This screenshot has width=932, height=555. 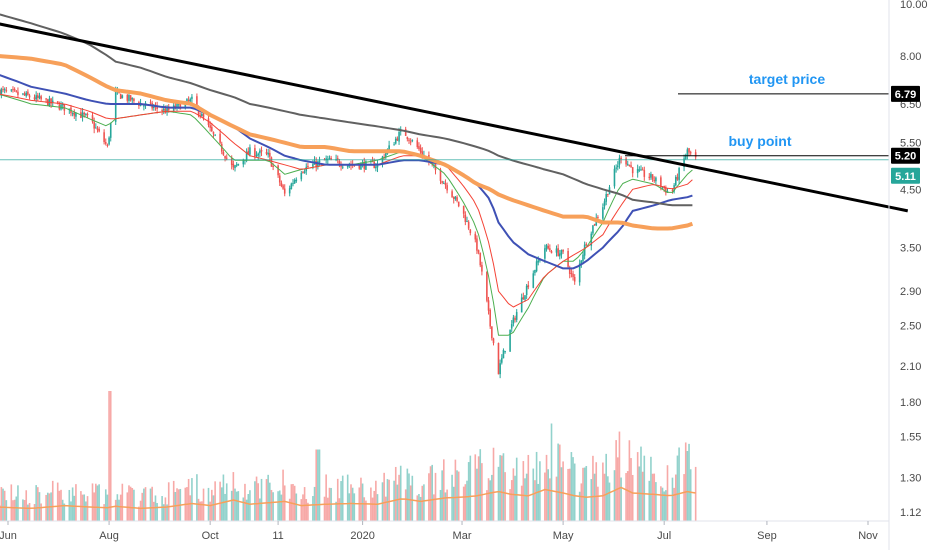 I want to click on volume-ma-line, so click(x=348, y=498).